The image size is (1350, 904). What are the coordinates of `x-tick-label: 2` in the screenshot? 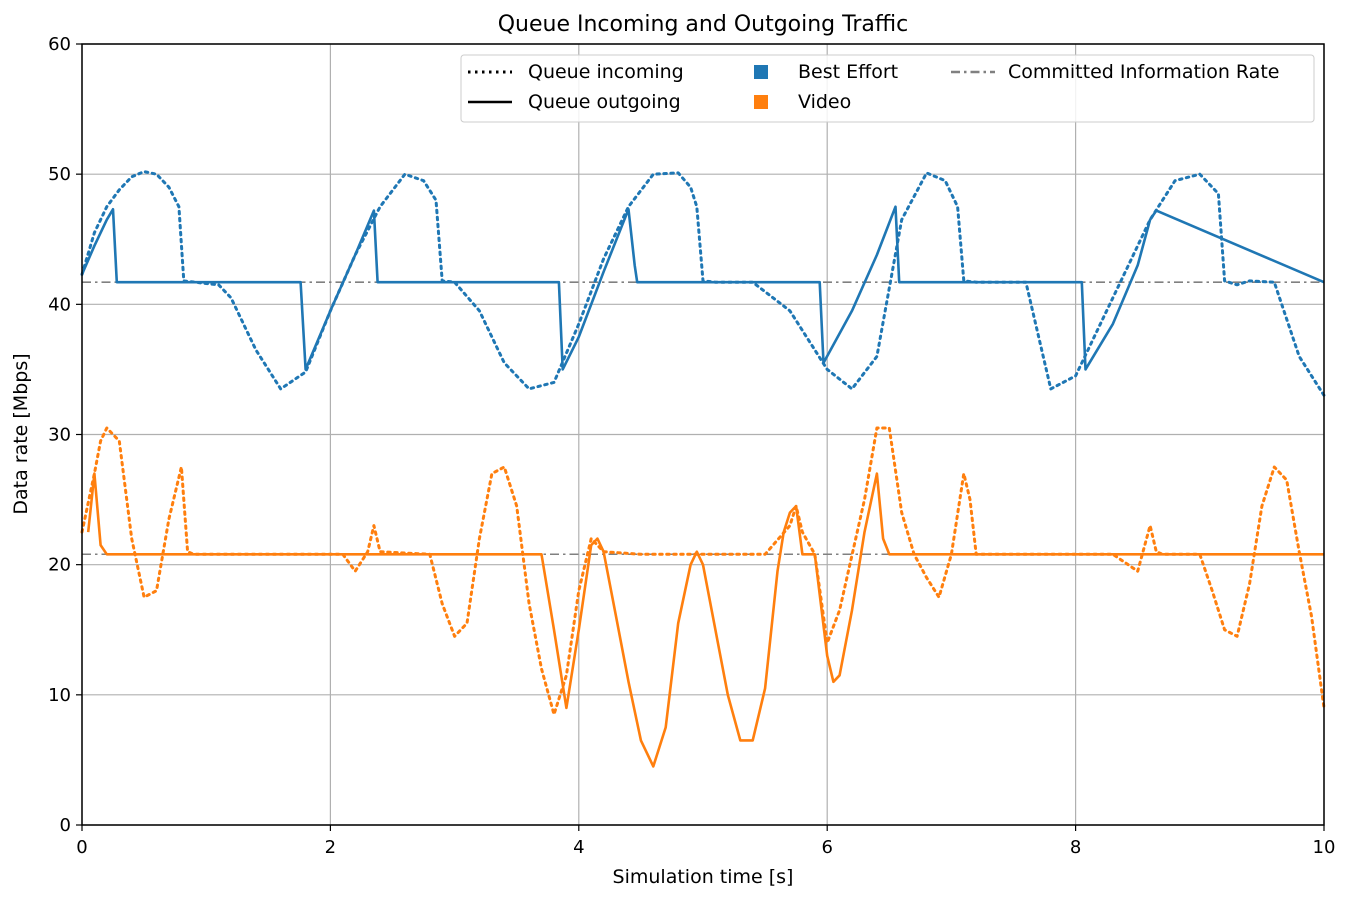 It's located at (330, 847).